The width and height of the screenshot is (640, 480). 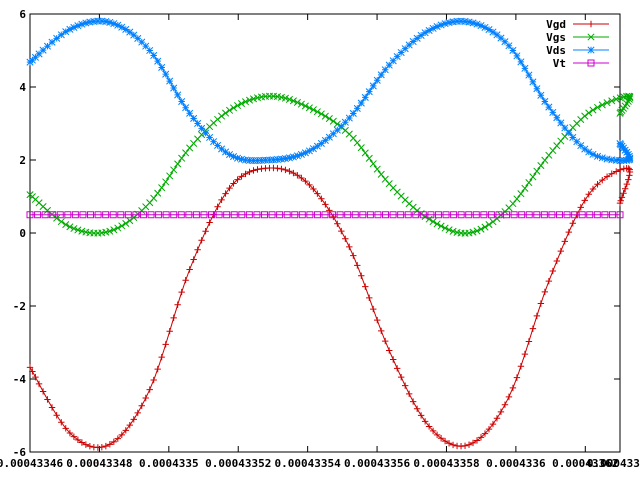 I want to click on y-tick-label: 0, so click(x=22, y=233).